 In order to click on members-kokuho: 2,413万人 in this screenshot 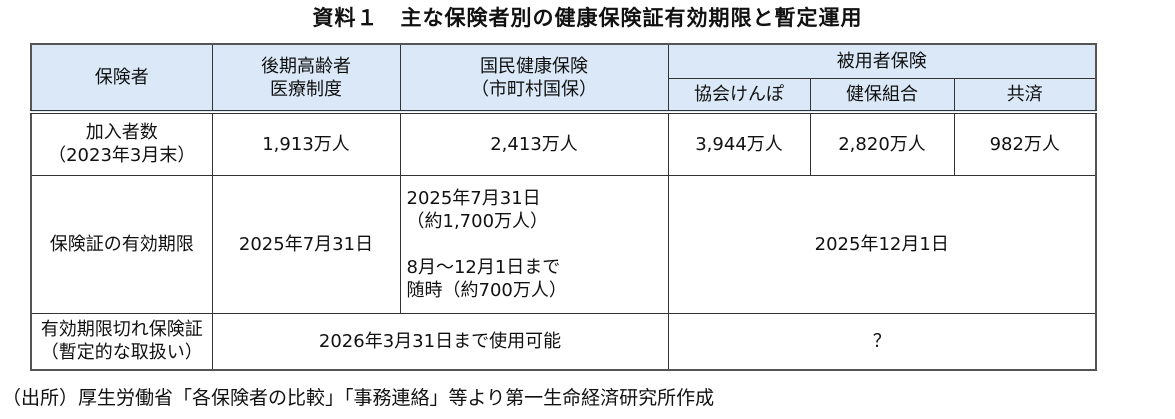, I will do `click(534, 143)`.